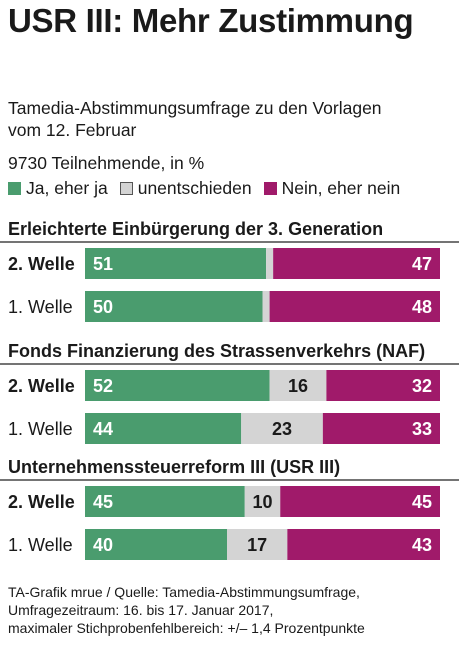 Image resolution: width=459 pixels, height=654 pixels. What do you see at coordinates (103, 502) in the screenshot?
I see `data-label-ja: 45` at bounding box center [103, 502].